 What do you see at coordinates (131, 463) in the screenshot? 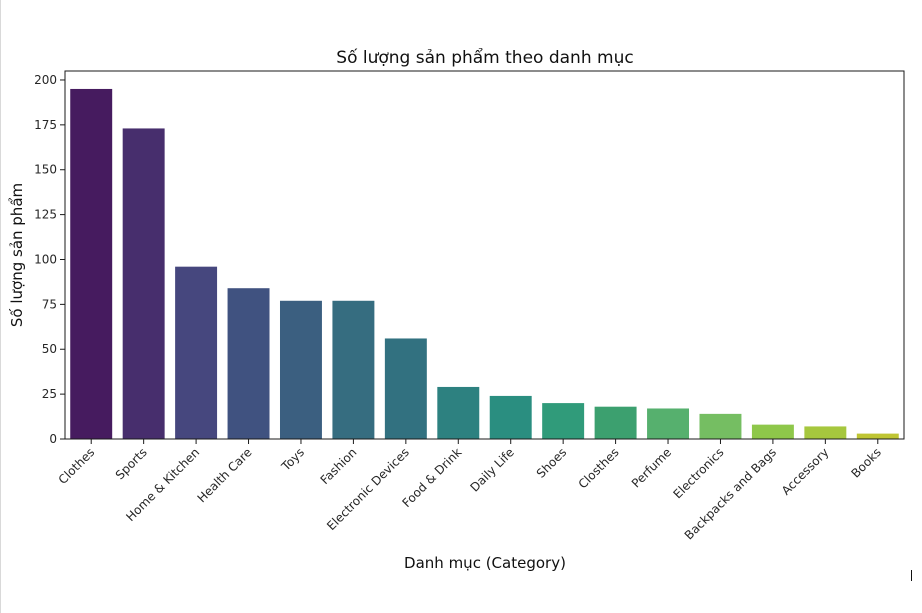
I see `x-tick-label: Sports` at bounding box center [131, 463].